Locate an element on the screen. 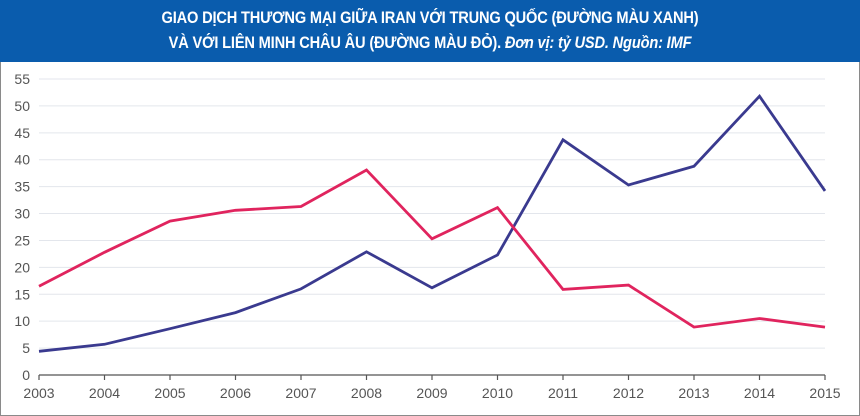  y-tick-label: 35 is located at coordinates (22, 187).